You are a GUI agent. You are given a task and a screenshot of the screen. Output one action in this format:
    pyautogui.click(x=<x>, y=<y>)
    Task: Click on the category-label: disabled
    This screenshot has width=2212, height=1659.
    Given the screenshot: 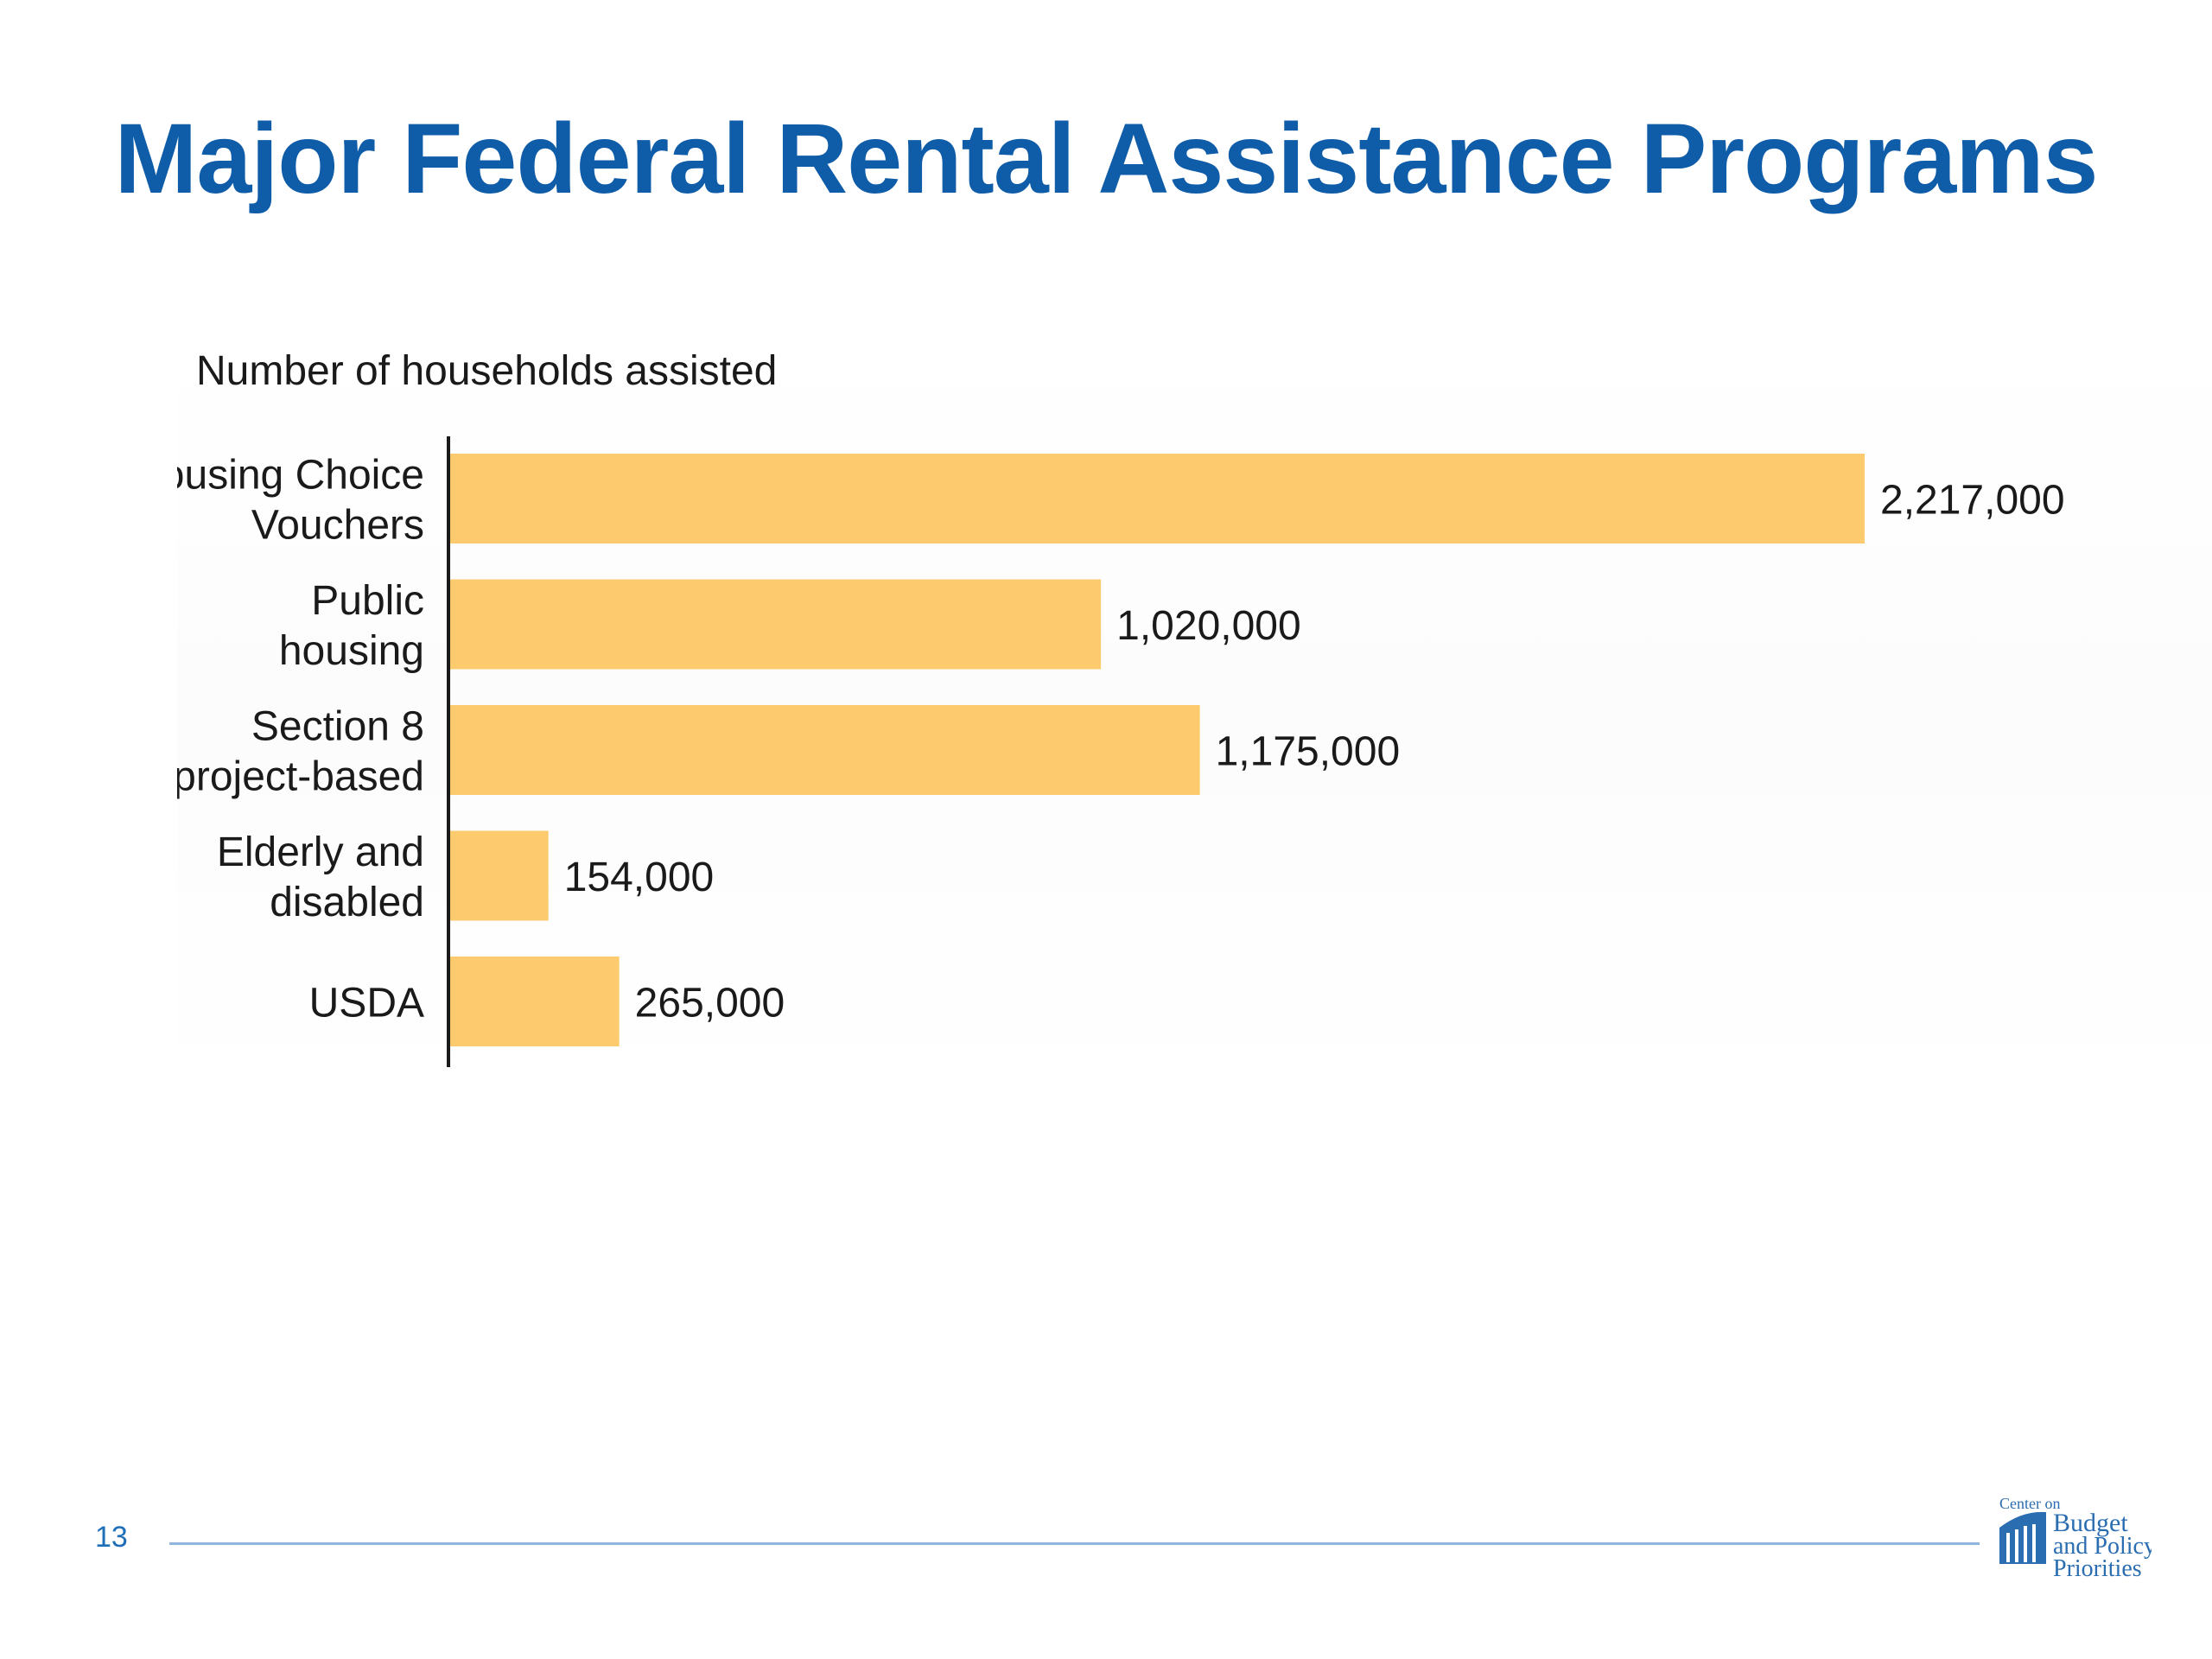 What is the action you would take?
    pyautogui.click(x=347, y=902)
    